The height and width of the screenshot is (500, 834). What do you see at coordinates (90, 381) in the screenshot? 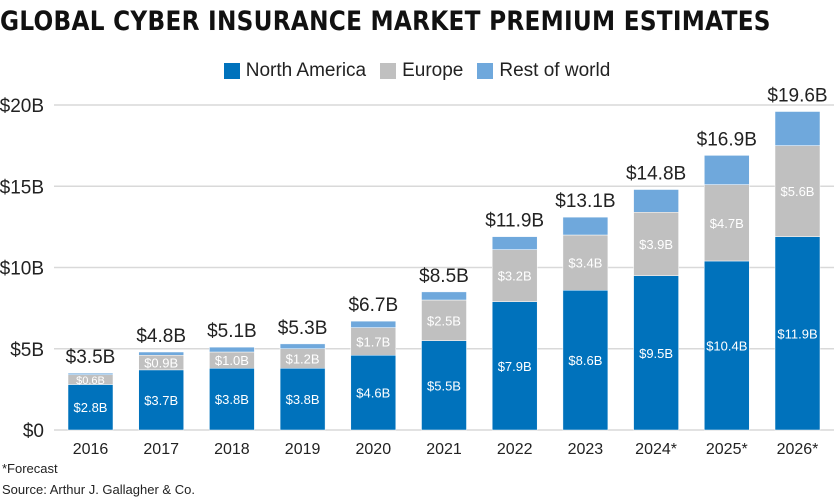
I see `data-label: $0.6B` at bounding box center [90, 381].